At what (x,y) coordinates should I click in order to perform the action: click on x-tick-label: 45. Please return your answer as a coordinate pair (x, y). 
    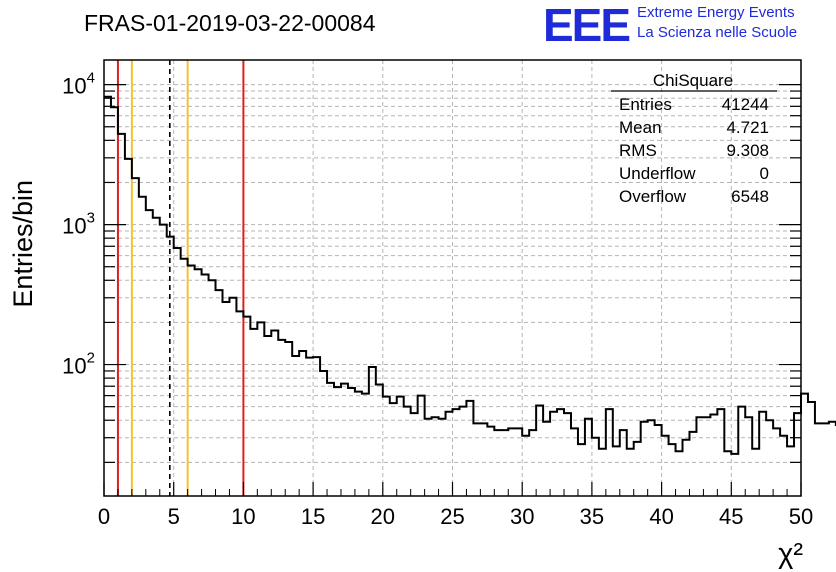
    Looking at the image, I should click on (731, 516).